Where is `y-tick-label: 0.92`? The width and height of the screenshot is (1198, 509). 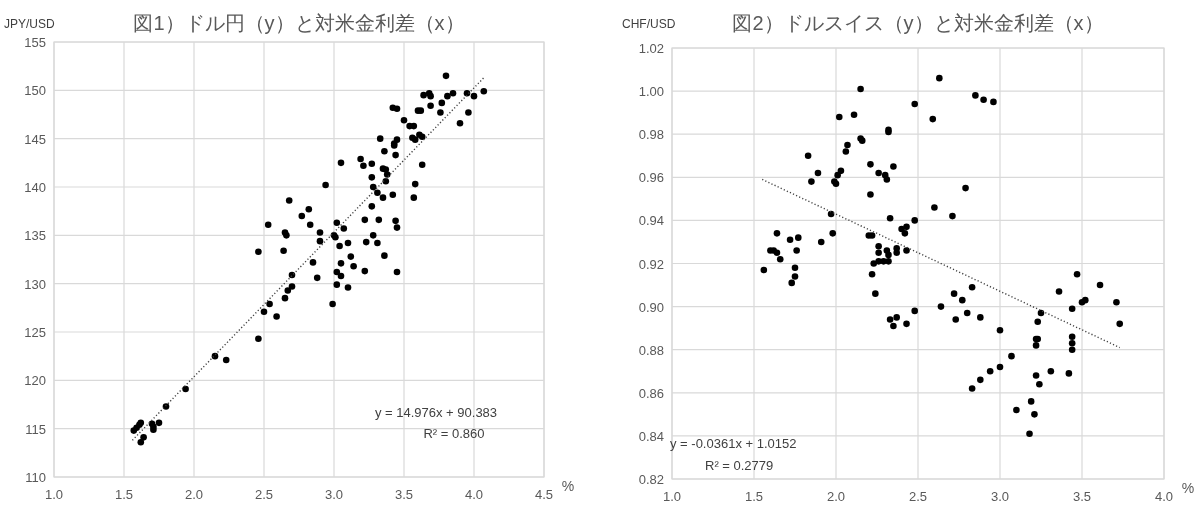 y-tick-label: 0.92 is located at coordinates (651, 264).